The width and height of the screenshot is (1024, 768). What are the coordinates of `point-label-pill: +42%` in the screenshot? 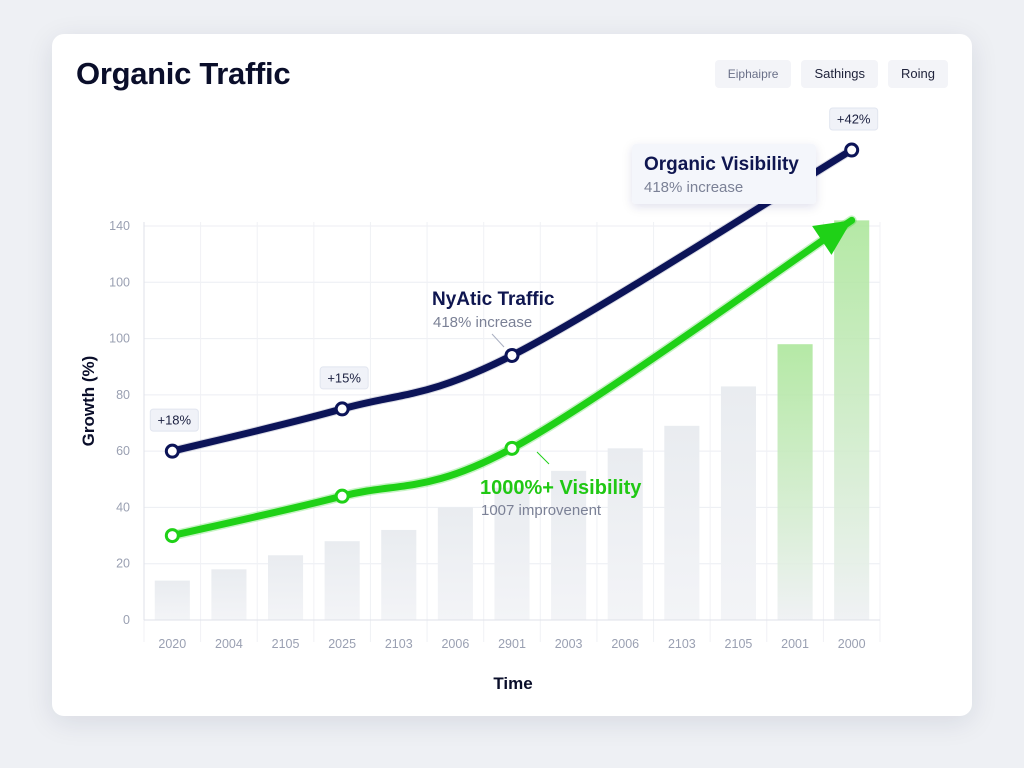 It's located at (854, 119).